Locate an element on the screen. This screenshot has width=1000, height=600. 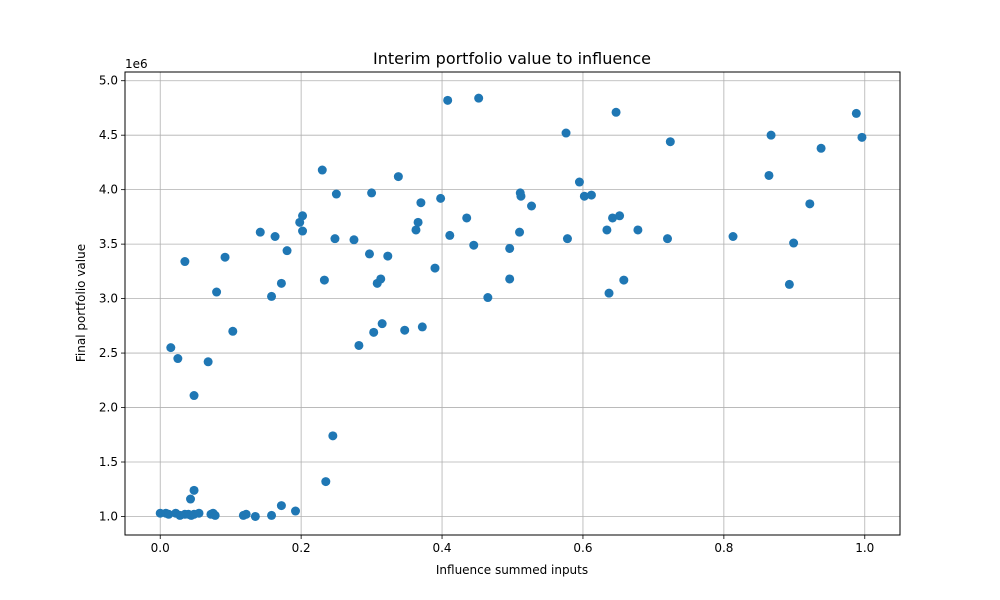
x-tick-label: 0.8 is located at coordinates (723, 548).